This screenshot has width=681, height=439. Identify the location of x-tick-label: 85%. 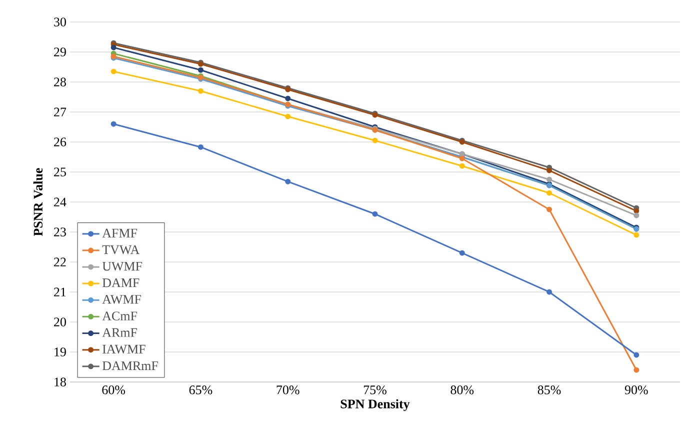
(549, 390).